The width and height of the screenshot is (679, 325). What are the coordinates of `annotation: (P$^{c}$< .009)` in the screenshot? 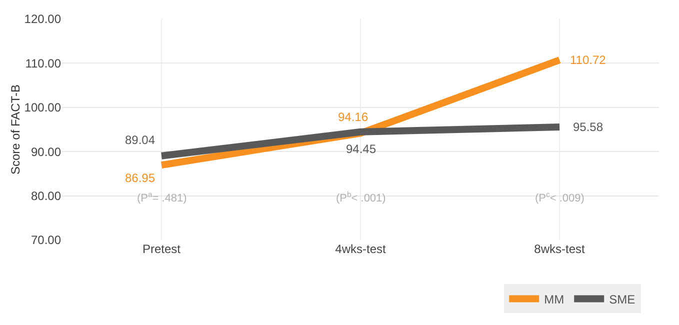 It's located at (559, 197).